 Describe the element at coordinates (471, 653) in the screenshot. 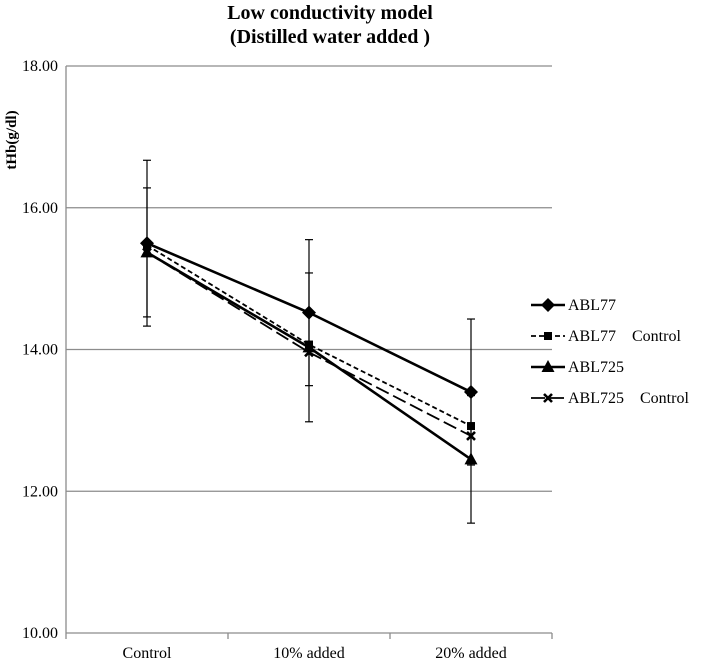

I see `x-tick-label: 20% added` at that location.